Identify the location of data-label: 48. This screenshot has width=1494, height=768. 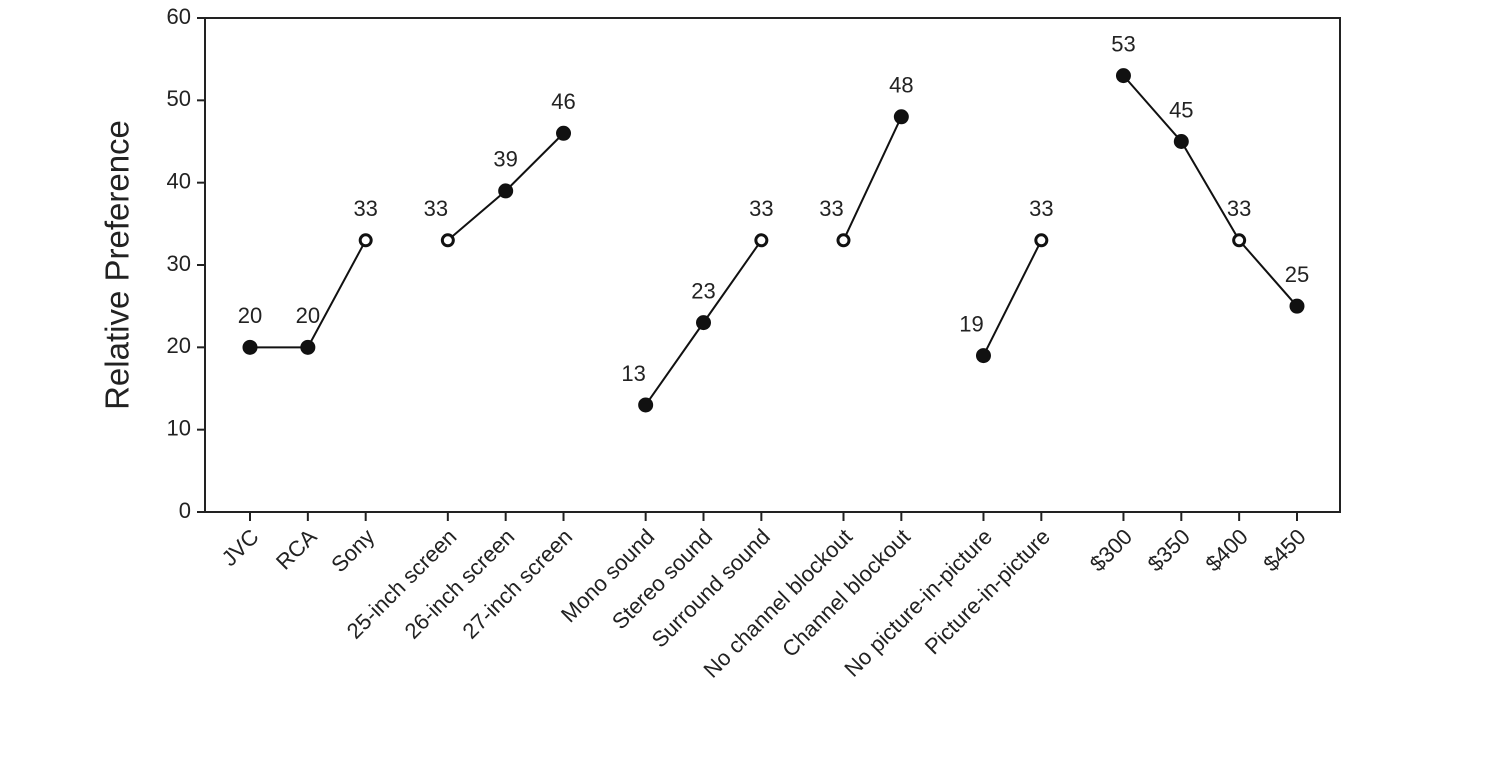
(901, 85).